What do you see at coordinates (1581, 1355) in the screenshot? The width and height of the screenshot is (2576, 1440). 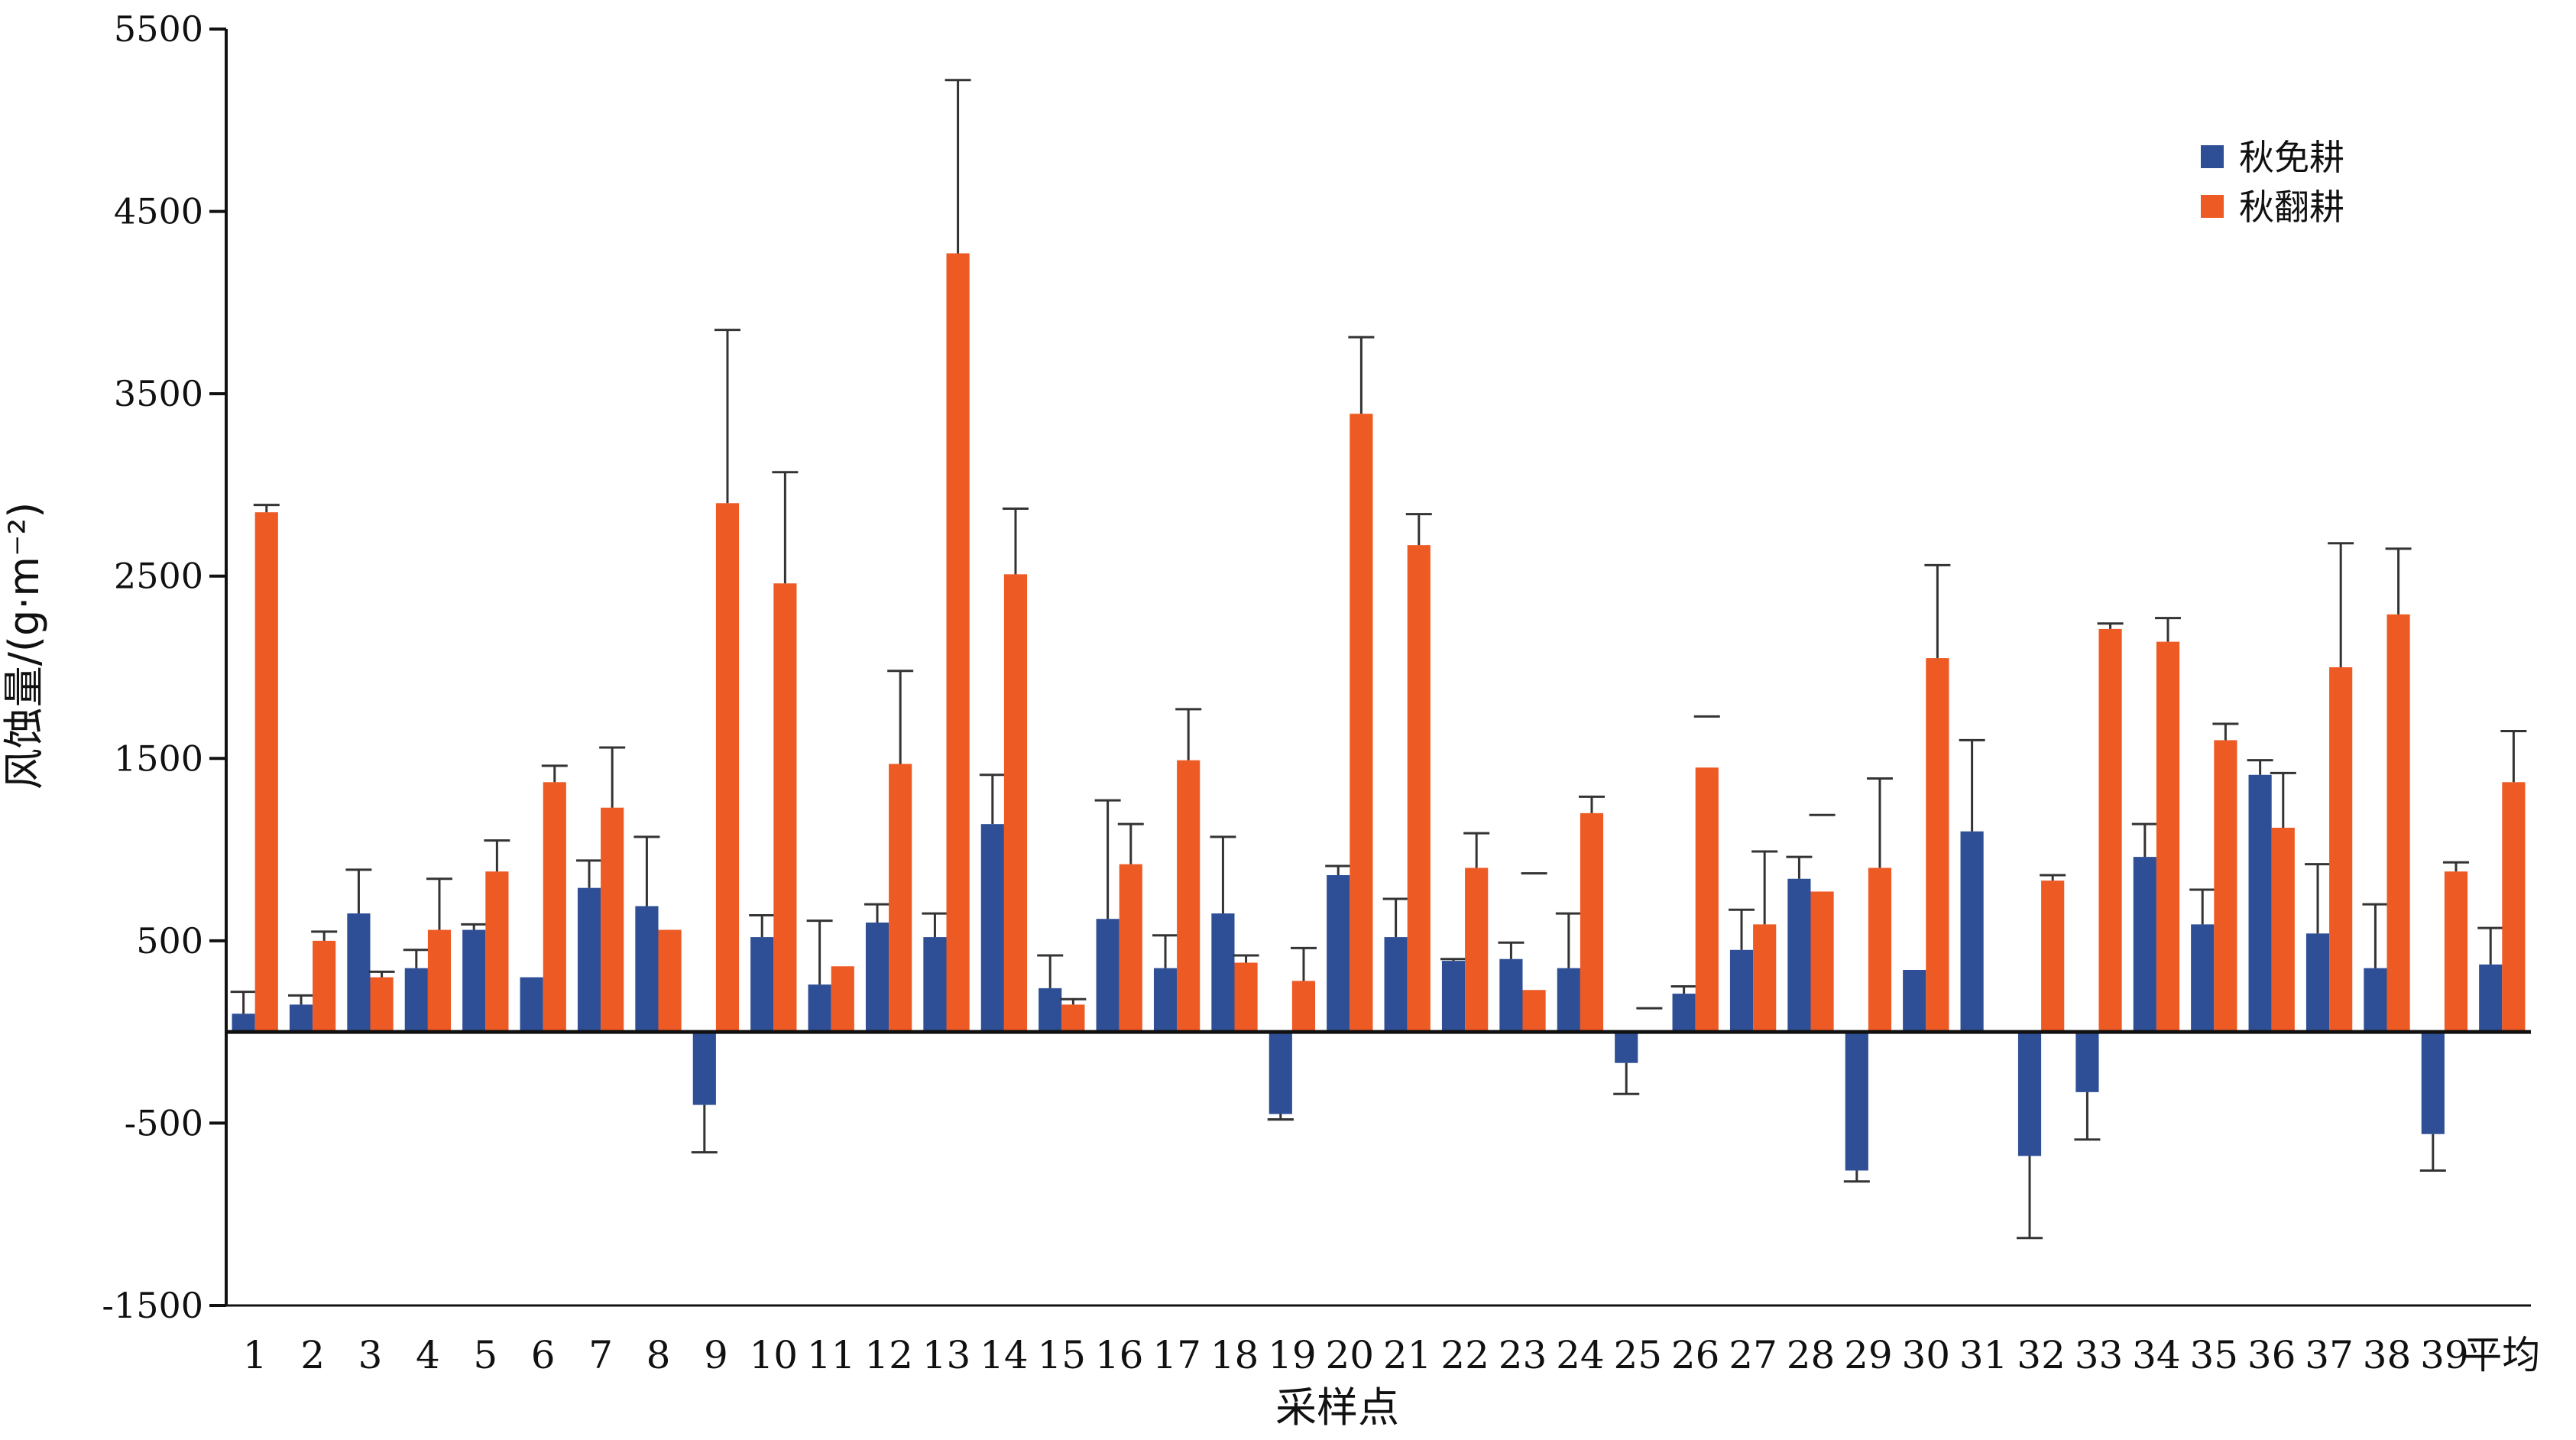 I see `x-tick-label: 24` at bounding box center [1581, 1355].